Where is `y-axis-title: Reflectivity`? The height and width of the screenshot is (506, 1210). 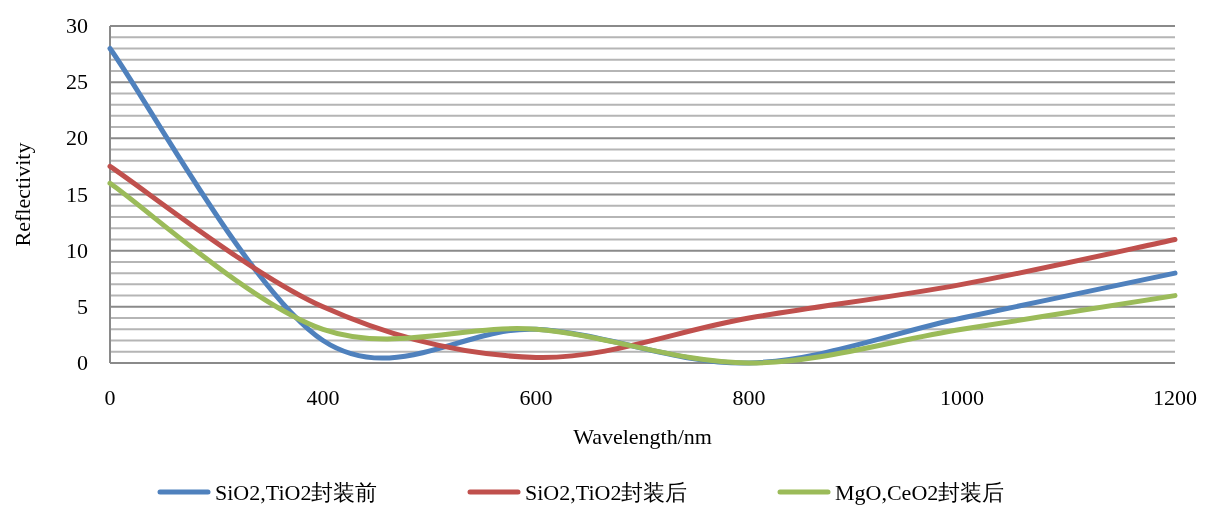 y-axis-title: Reflectivity is located at coordinates (22, 194).